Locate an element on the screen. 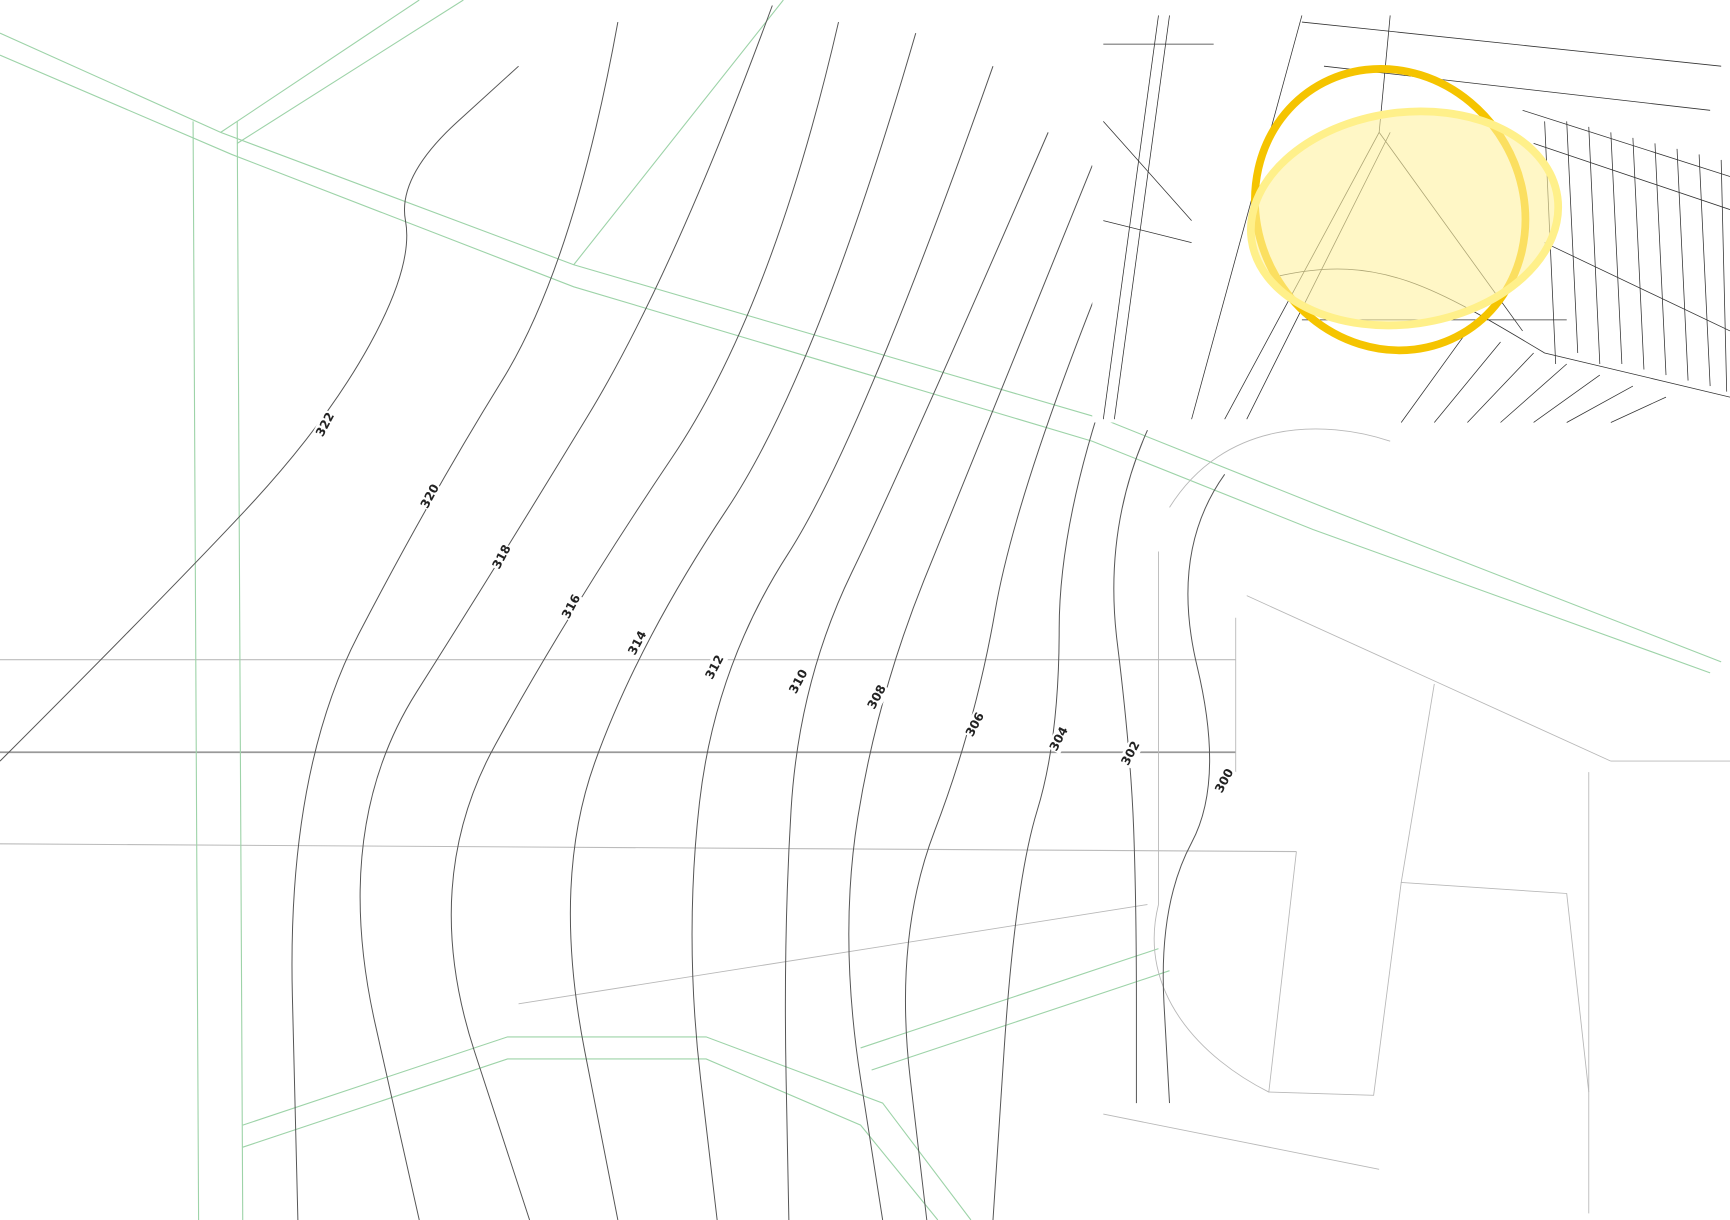  highlight-area is located at coordinates (1404, 218).